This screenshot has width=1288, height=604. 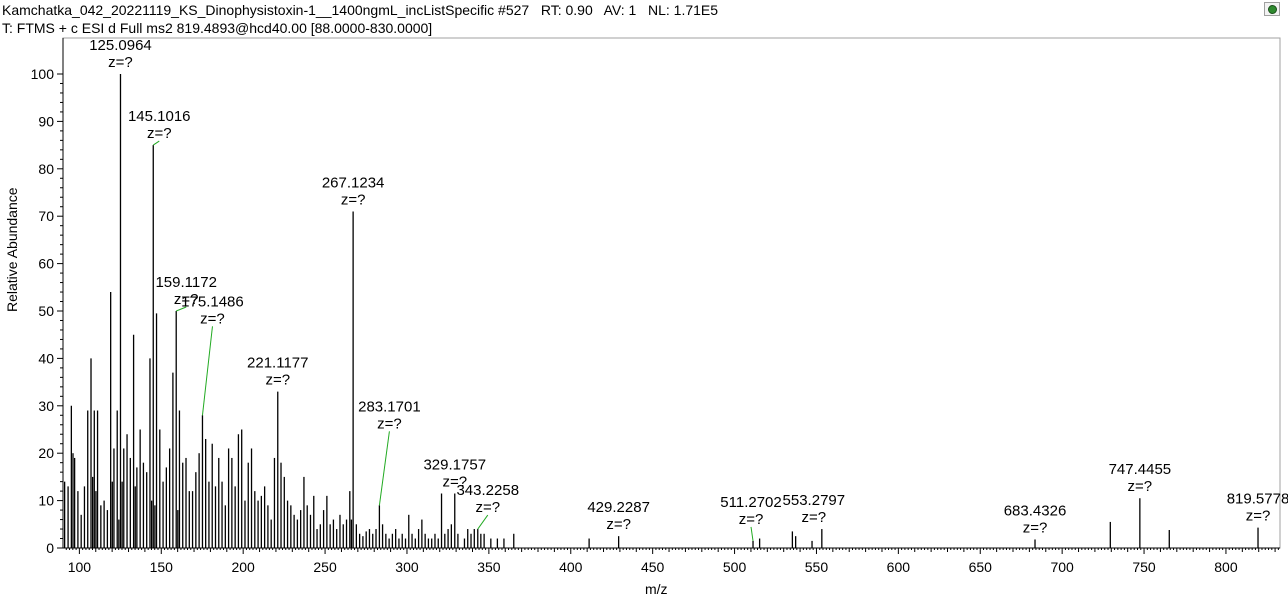 What do you see at coordinates (735, 567) in the screenshot?
I see `x-tick-label: 500` at bounding box center [735, 567].